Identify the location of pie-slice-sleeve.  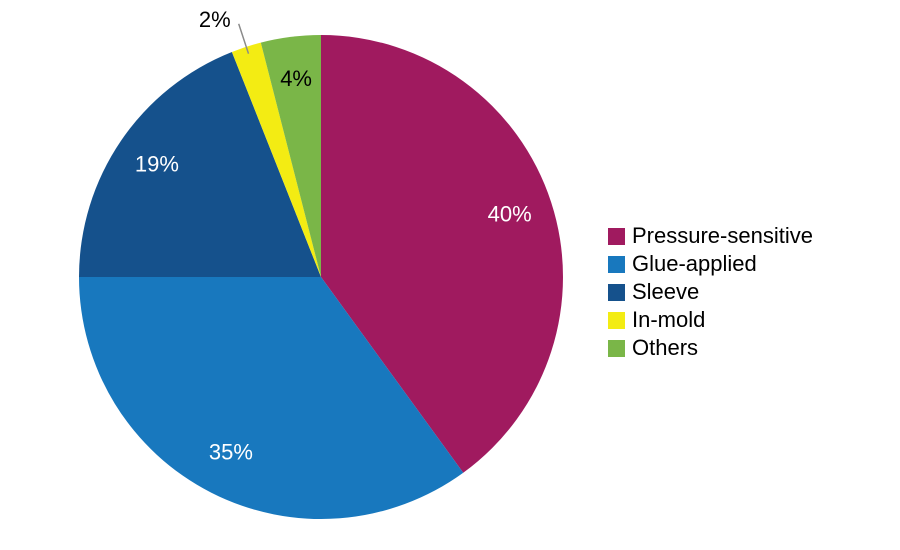
(200, 164).